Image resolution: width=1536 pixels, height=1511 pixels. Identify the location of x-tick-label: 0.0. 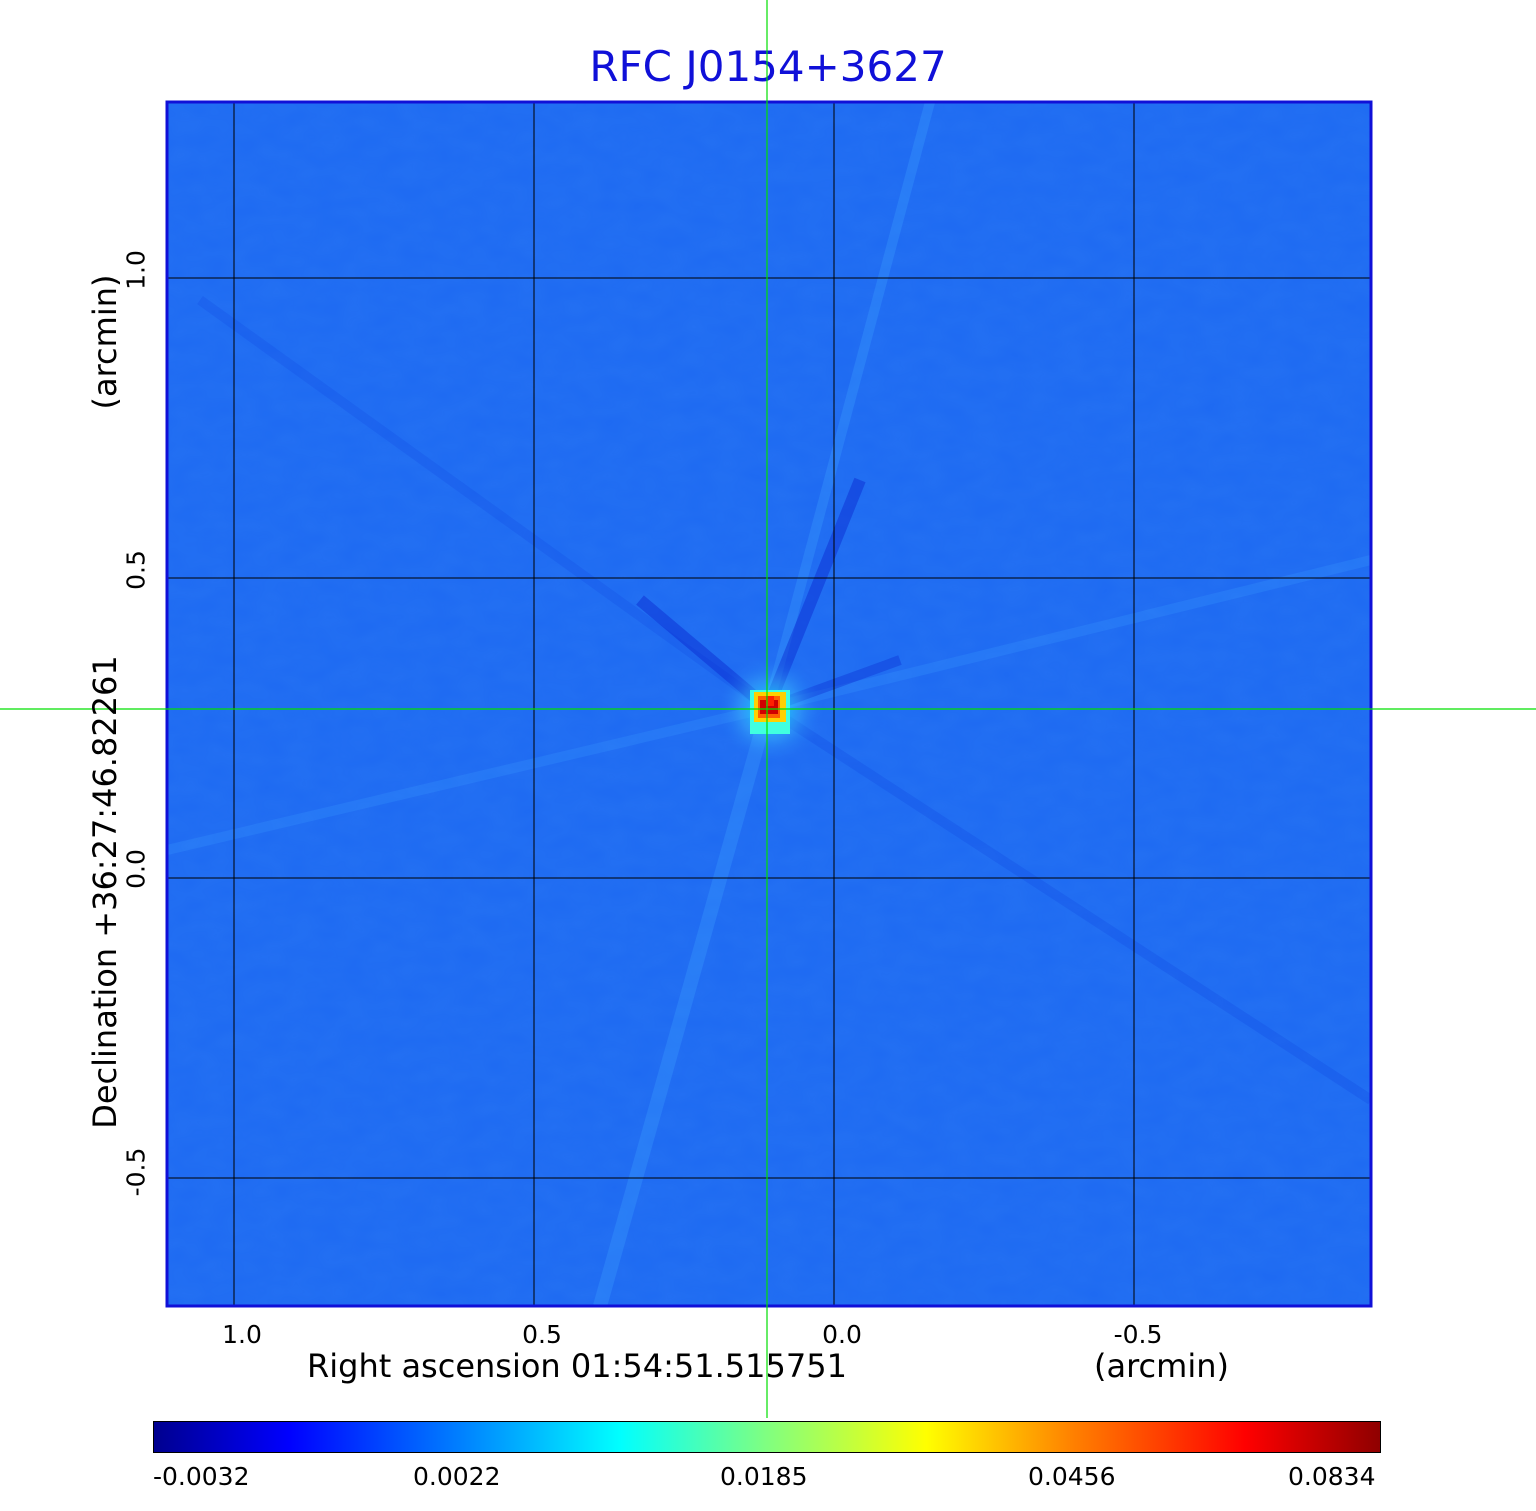
(842, 1334).